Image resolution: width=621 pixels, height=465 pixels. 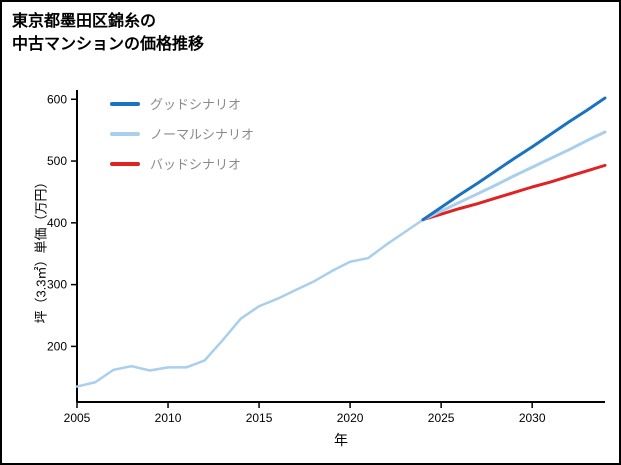 What do you see at coordinates (57, 161) in the screenshot?
I see `y-tick-label: 500` at bounding box center [57, 161].